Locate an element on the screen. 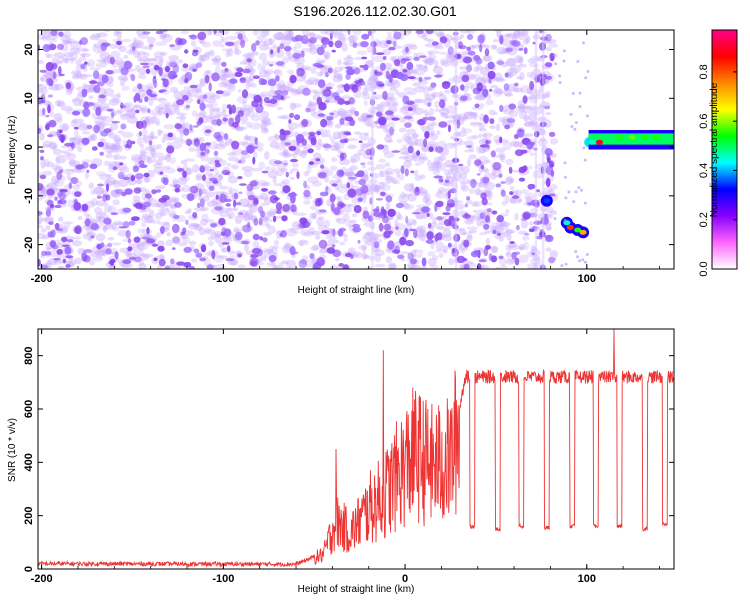 This screenshot has height=600, width=750. snr-y-tick-label: 0 is located at coordinates (29, 569).